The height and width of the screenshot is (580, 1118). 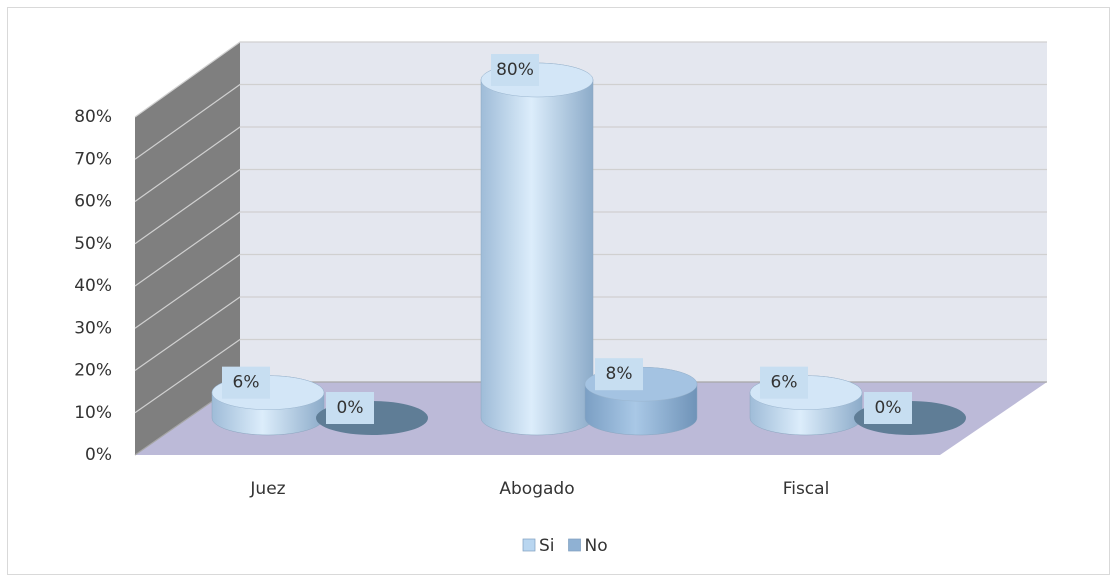 I want to click on y-tick-label: 70%, so click(x=93, y=159).